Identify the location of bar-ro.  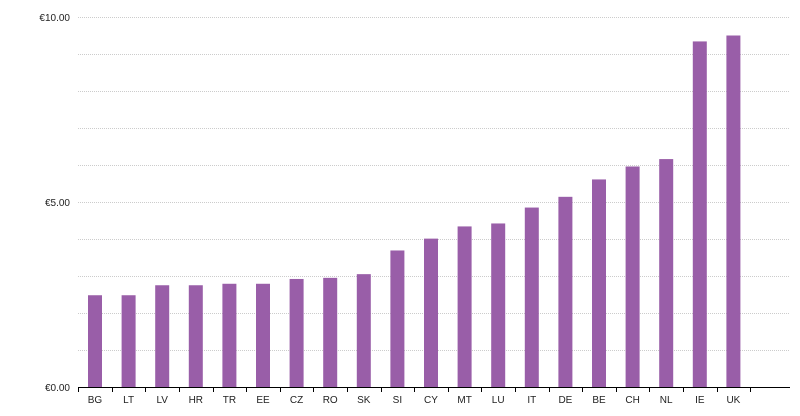
(330, 332).